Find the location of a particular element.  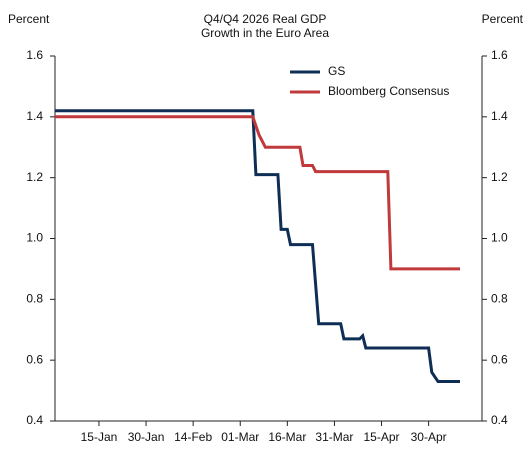

x-tick-label: 15-Jan is located at coordinates (99, 437).